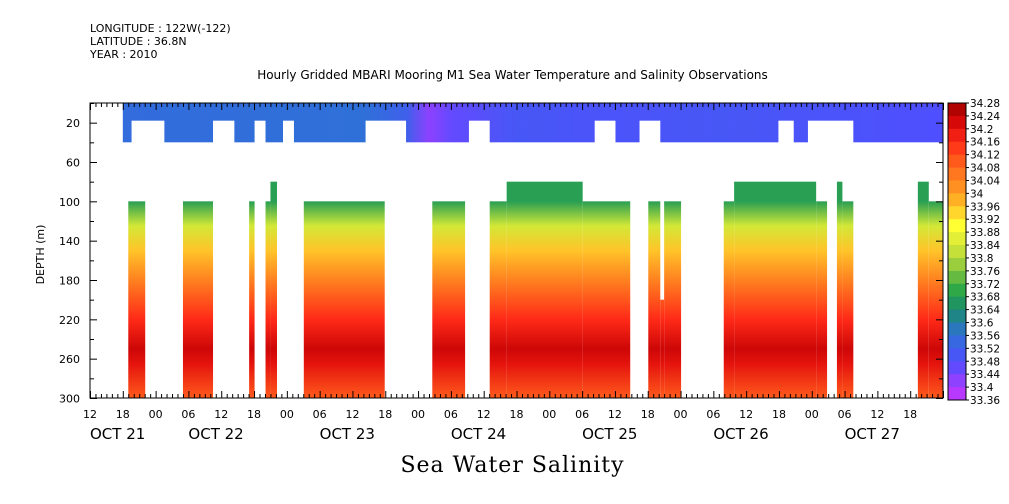 The image size is (1009, 504). I want to click on colorbar-label: 33.48, so click(985, 362).